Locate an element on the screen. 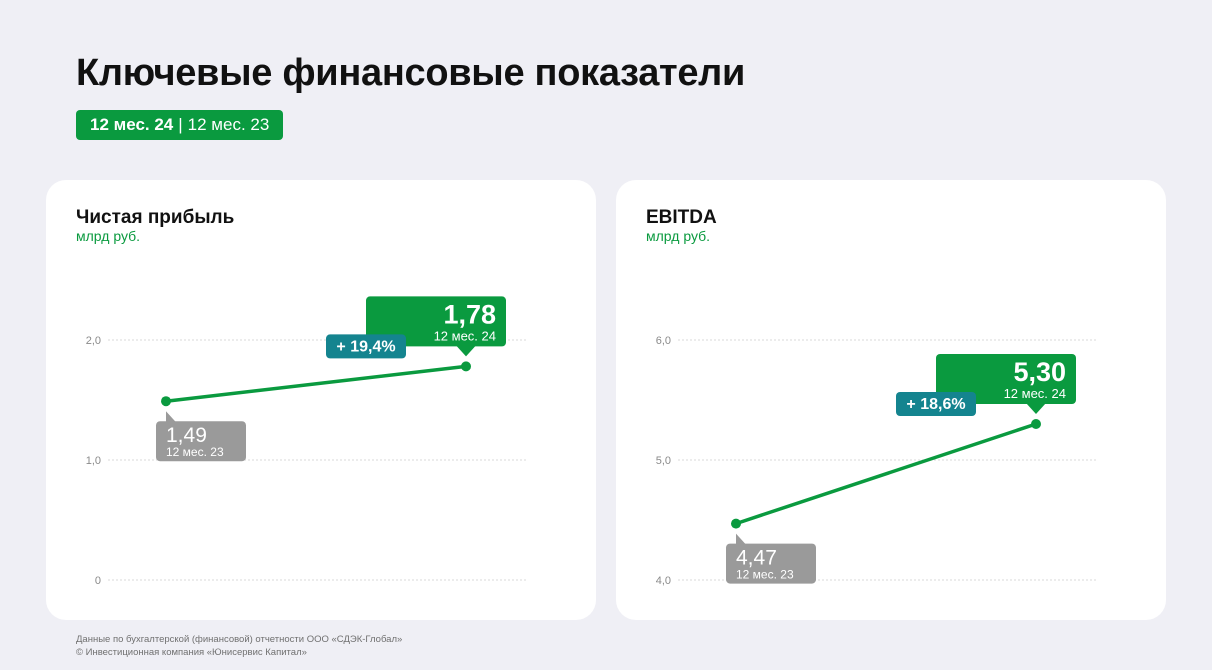 Image resolution: width=1212 pixels, height=670 pixels. y-tick-label: 5,0 is located at coordinates (663, 461).